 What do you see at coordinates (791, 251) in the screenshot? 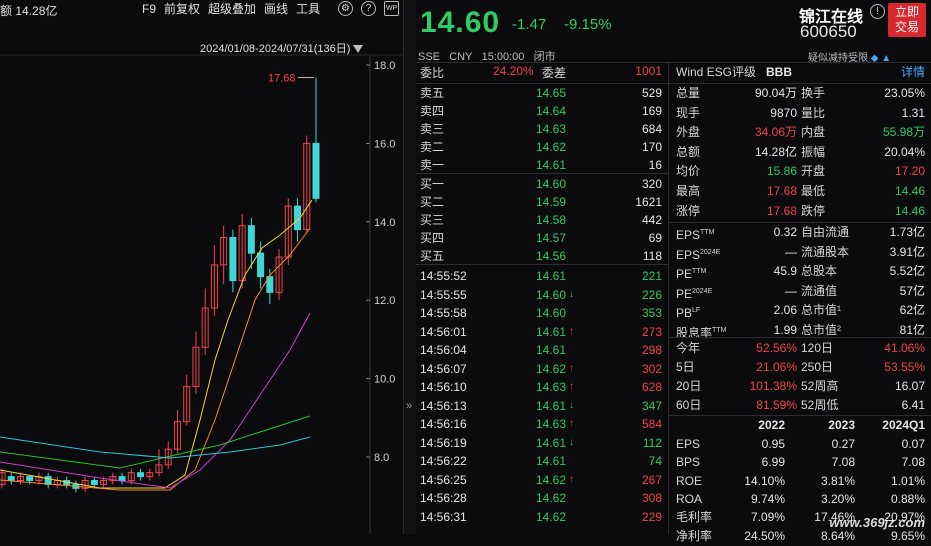
I see `valuation-value: —` at bounding box center [791, 251].